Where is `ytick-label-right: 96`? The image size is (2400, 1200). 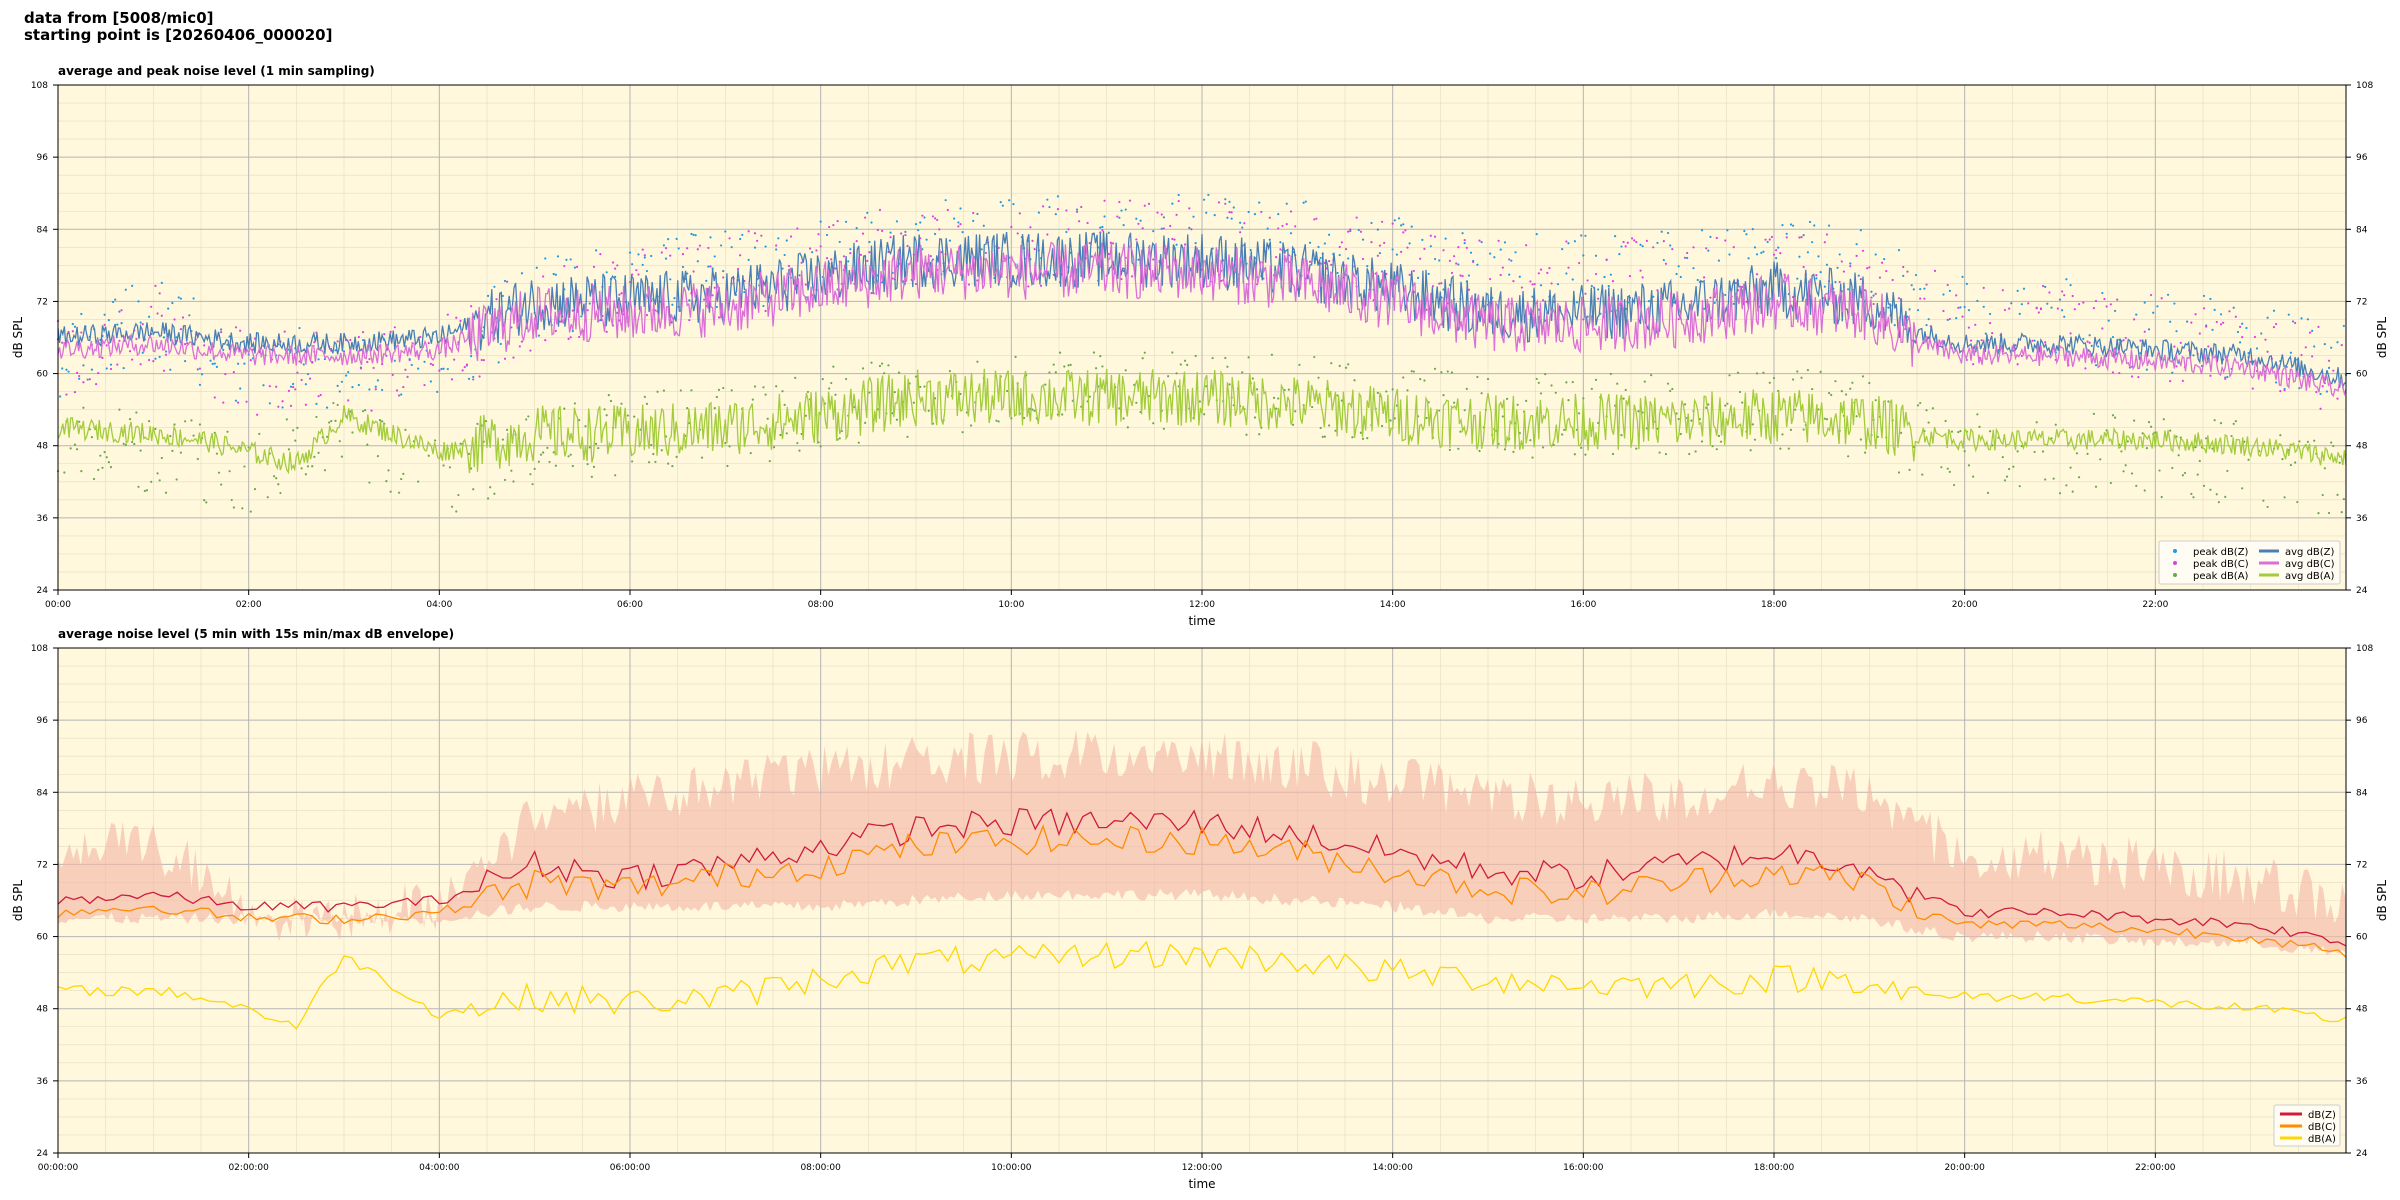
ytick-label-right: 96 is located at coordinates (2362, 721).